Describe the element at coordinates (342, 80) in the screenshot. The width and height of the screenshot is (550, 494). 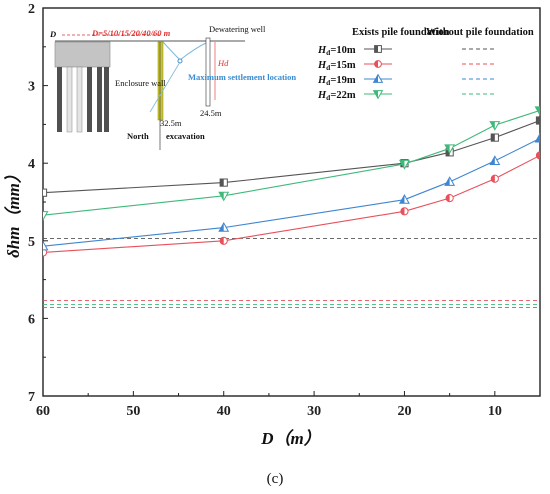
I see `legend-label-suffix: =19m` at that location.